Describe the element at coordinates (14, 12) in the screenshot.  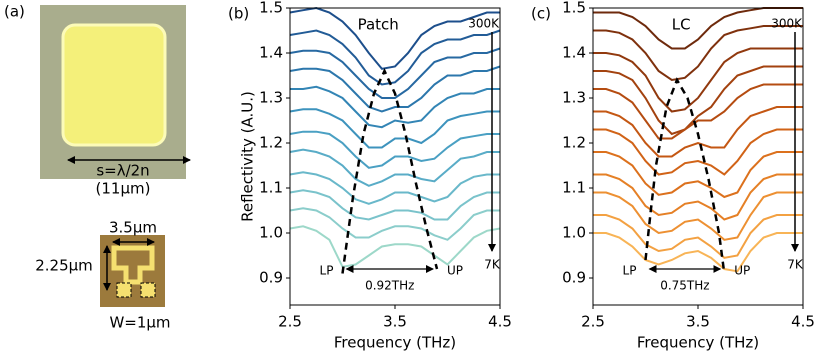
I see `panel-label: (a)` at that location.